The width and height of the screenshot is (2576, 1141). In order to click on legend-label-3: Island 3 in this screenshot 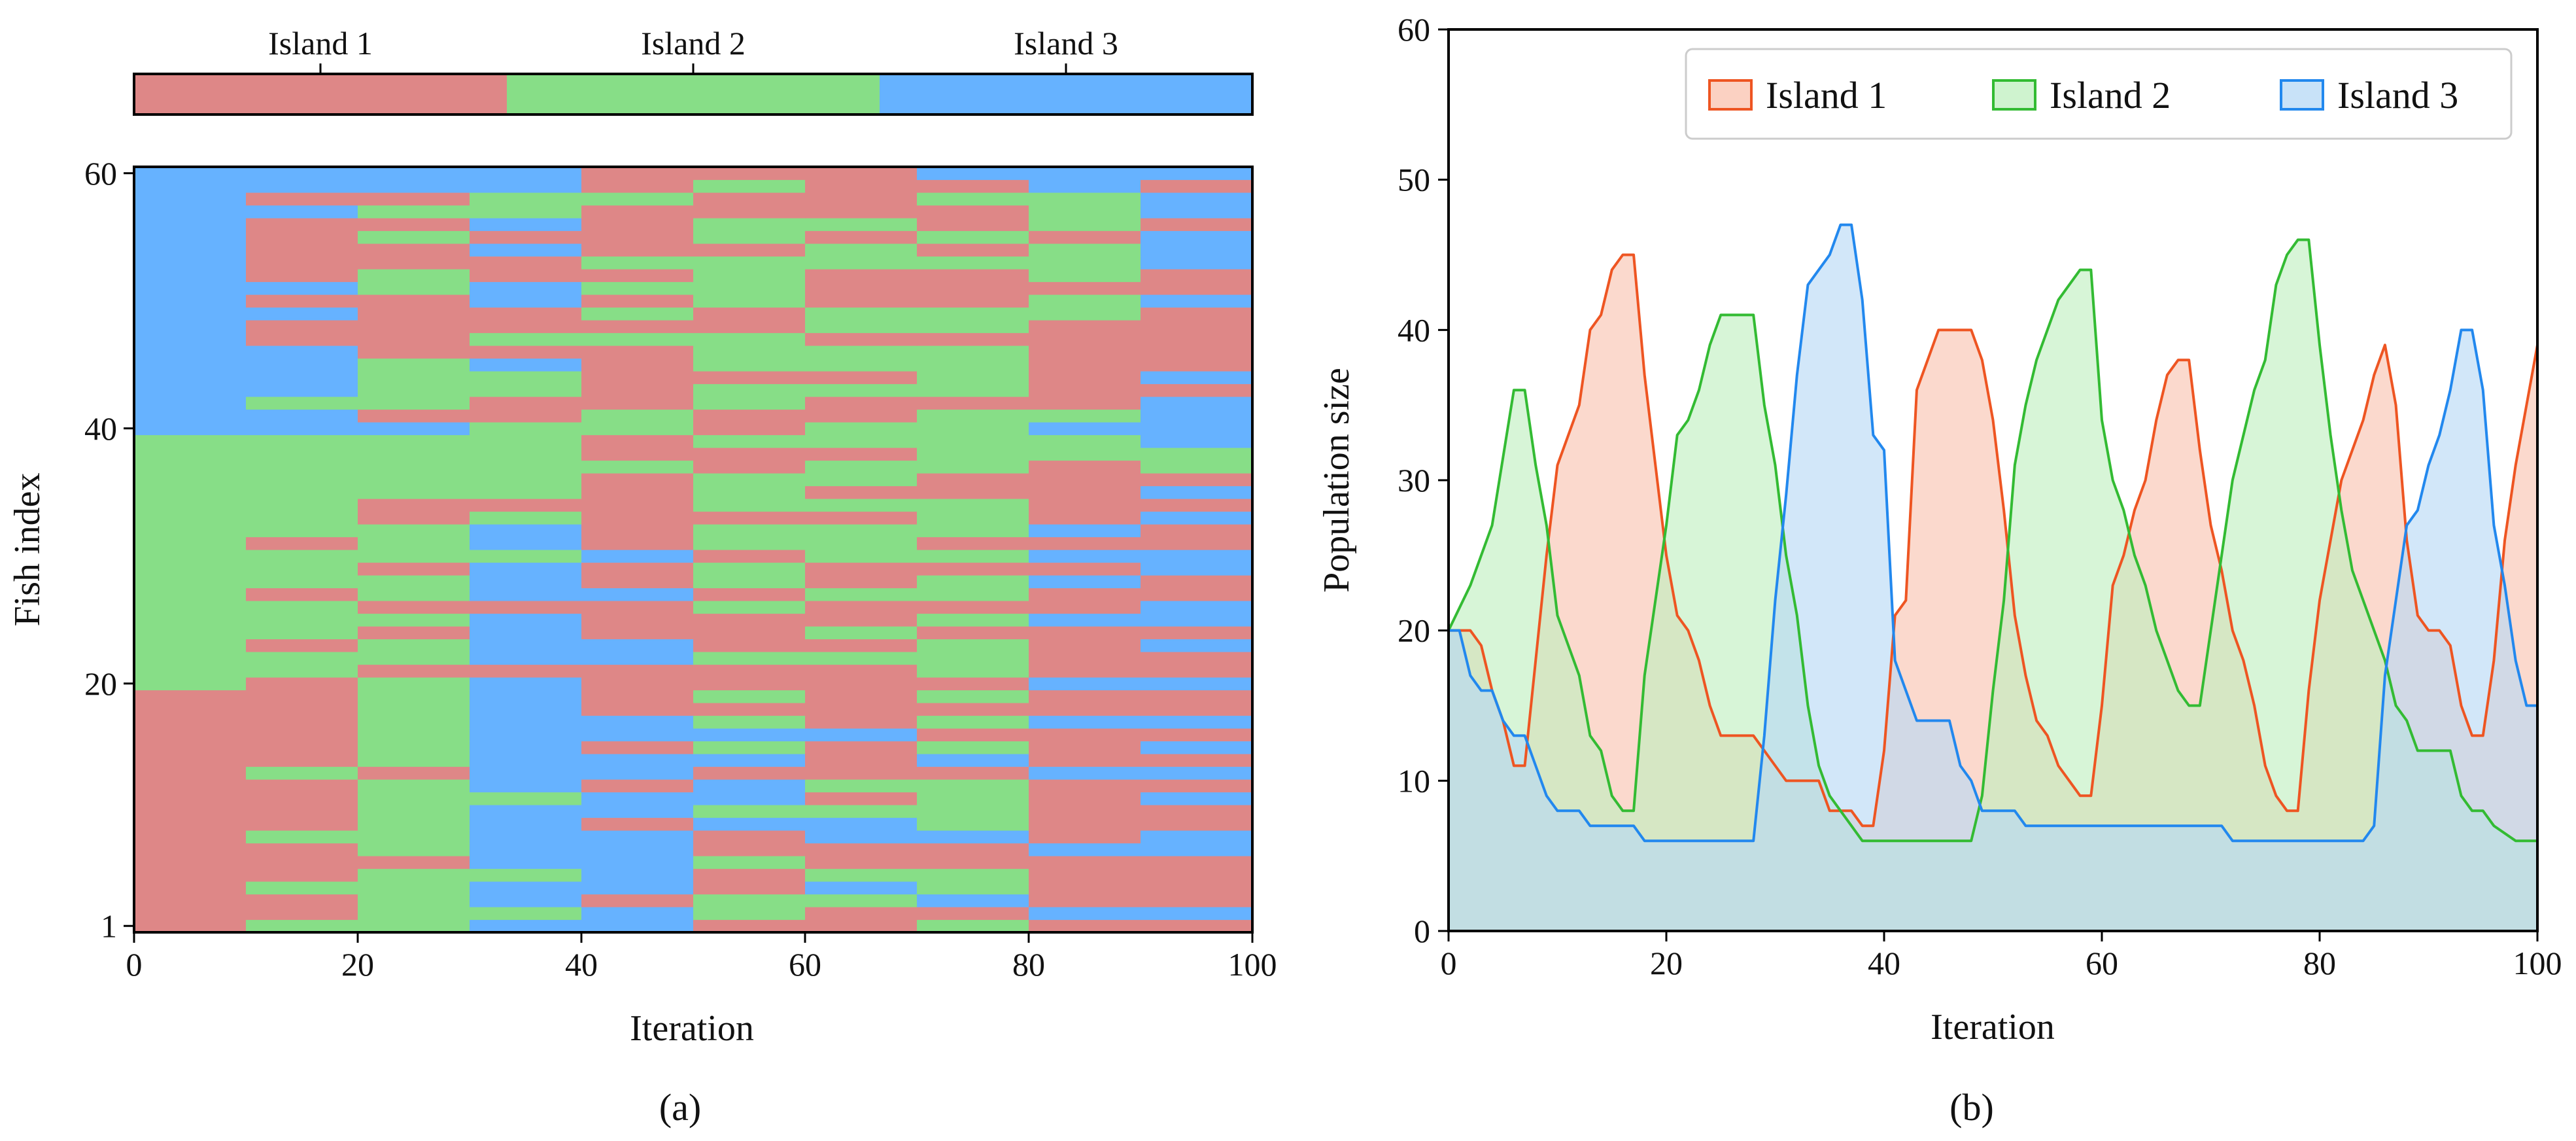, I will do `click(2398, 95)`.